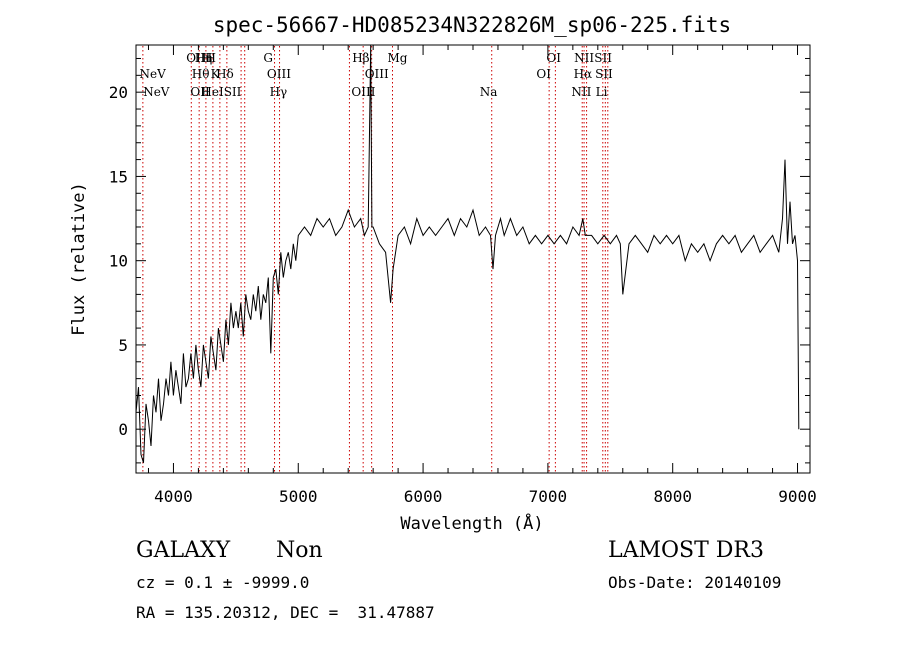 The image size is (900, 649). Describe the element at coordinates (489, 92) in the screenshot. I see `line-label: Na` at that location.